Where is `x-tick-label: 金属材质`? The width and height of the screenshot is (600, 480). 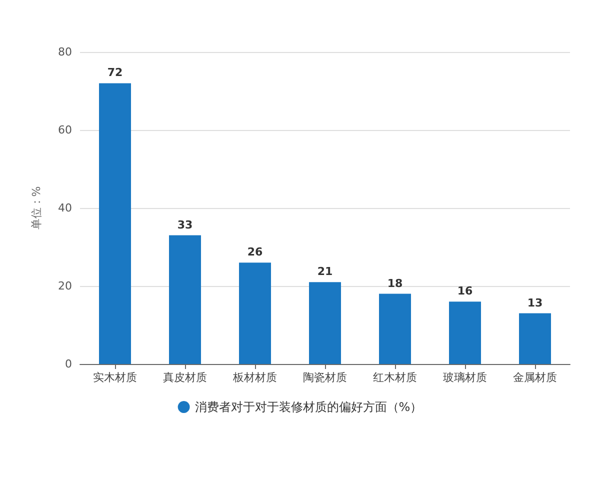 x-tick-label: 金属材质 is located at coordinates (535, 377).